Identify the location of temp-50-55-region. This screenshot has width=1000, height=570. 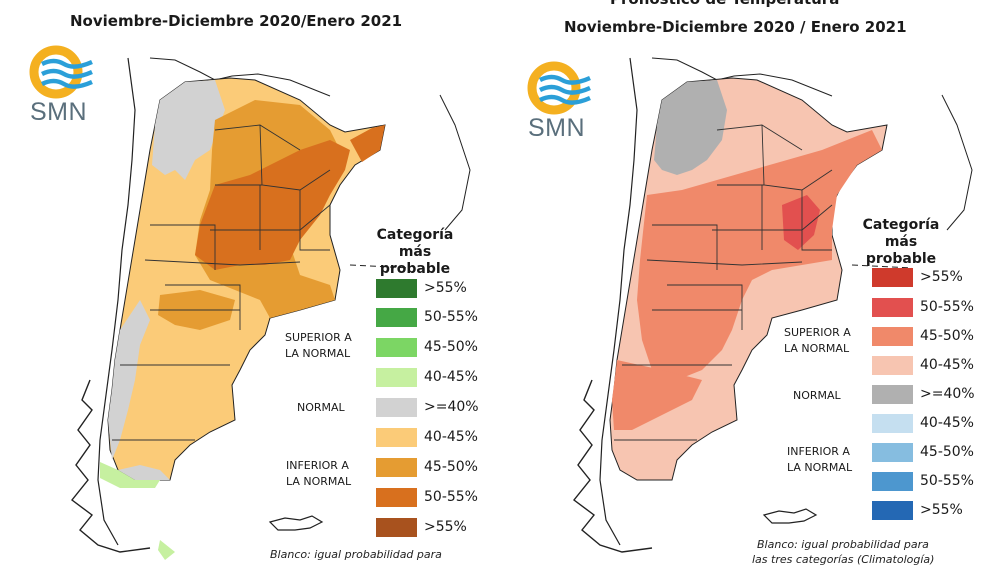
(801, 222).